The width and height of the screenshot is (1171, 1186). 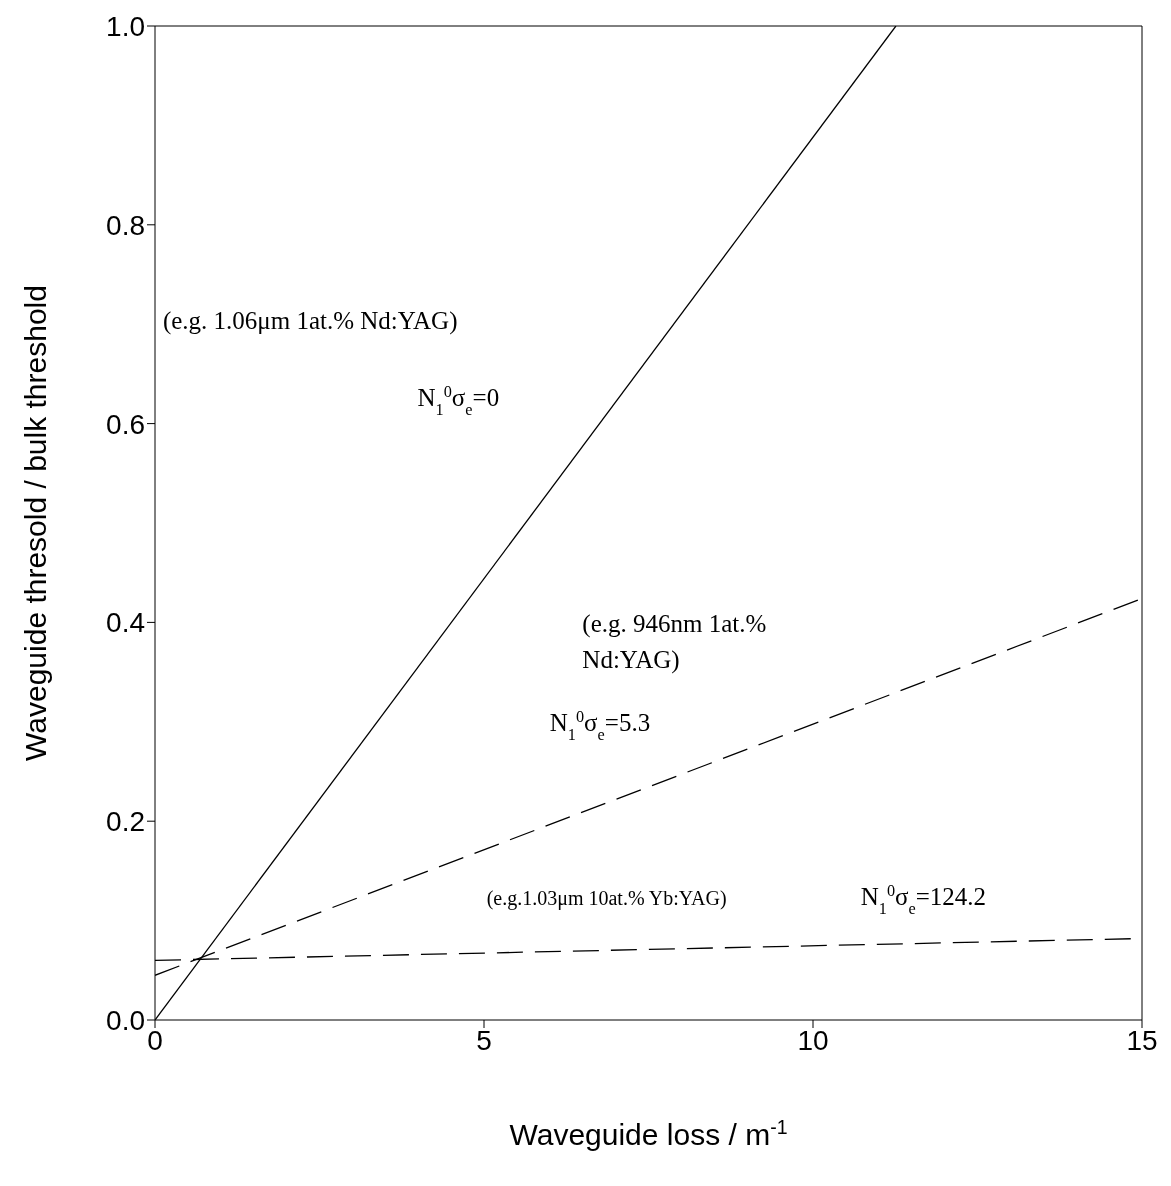 I want to click on annotation: N$_{1}$$^{0}$σ$_{e}$=5.3, so click(x=600, y=725).